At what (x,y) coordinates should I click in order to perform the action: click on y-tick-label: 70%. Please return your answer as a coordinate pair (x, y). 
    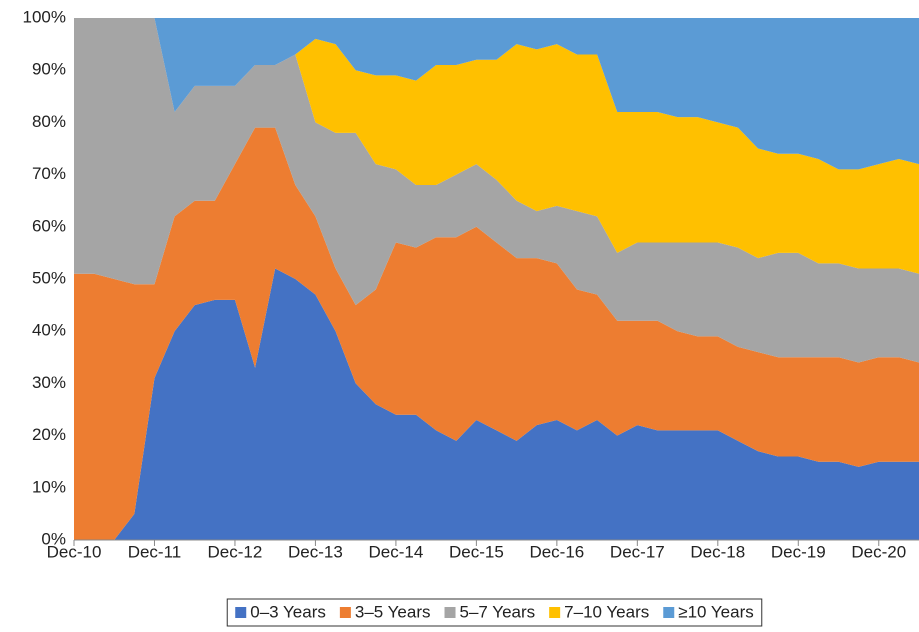
    Looking at the image, I should click on (49, 173).